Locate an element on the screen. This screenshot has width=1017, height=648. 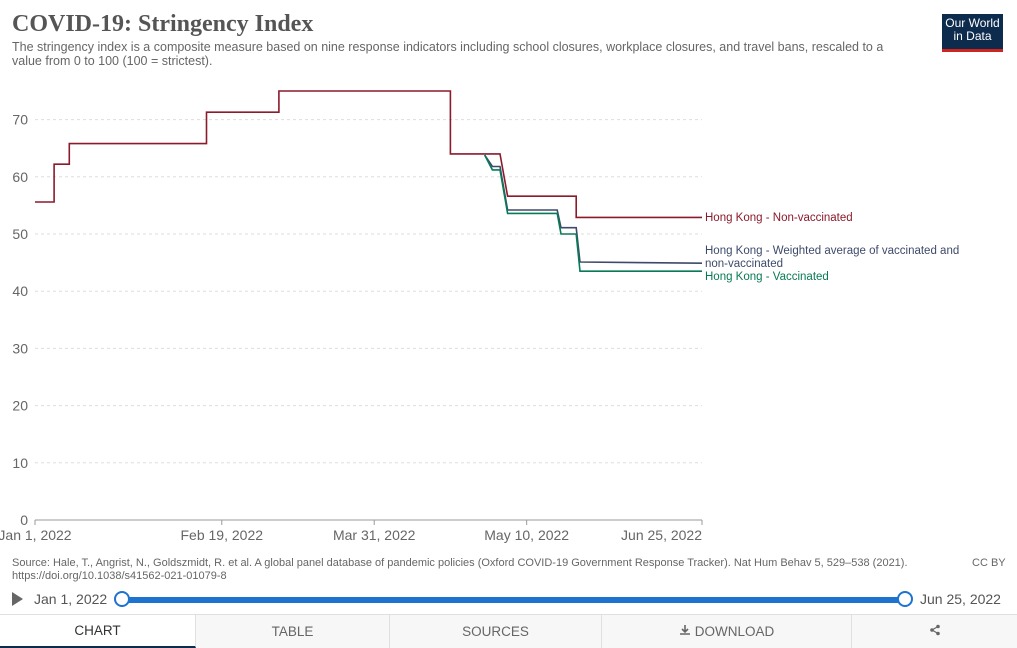
chart-title: COVID-19: Stringency Index is located at coordinates (163, 24).